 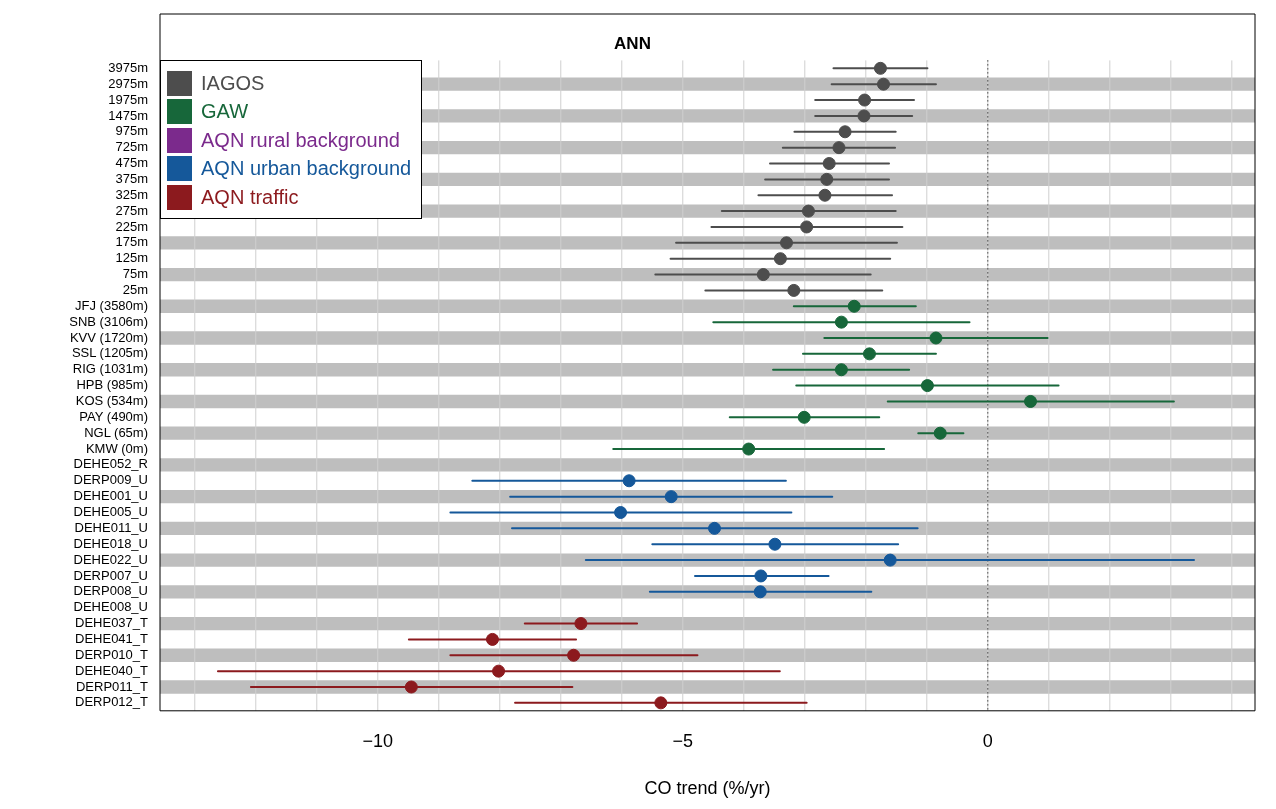 What do you see at coordinates (131, 147) in the screenshot?
I see `y-tick-label: 725m` at bounding box center [131, 147].